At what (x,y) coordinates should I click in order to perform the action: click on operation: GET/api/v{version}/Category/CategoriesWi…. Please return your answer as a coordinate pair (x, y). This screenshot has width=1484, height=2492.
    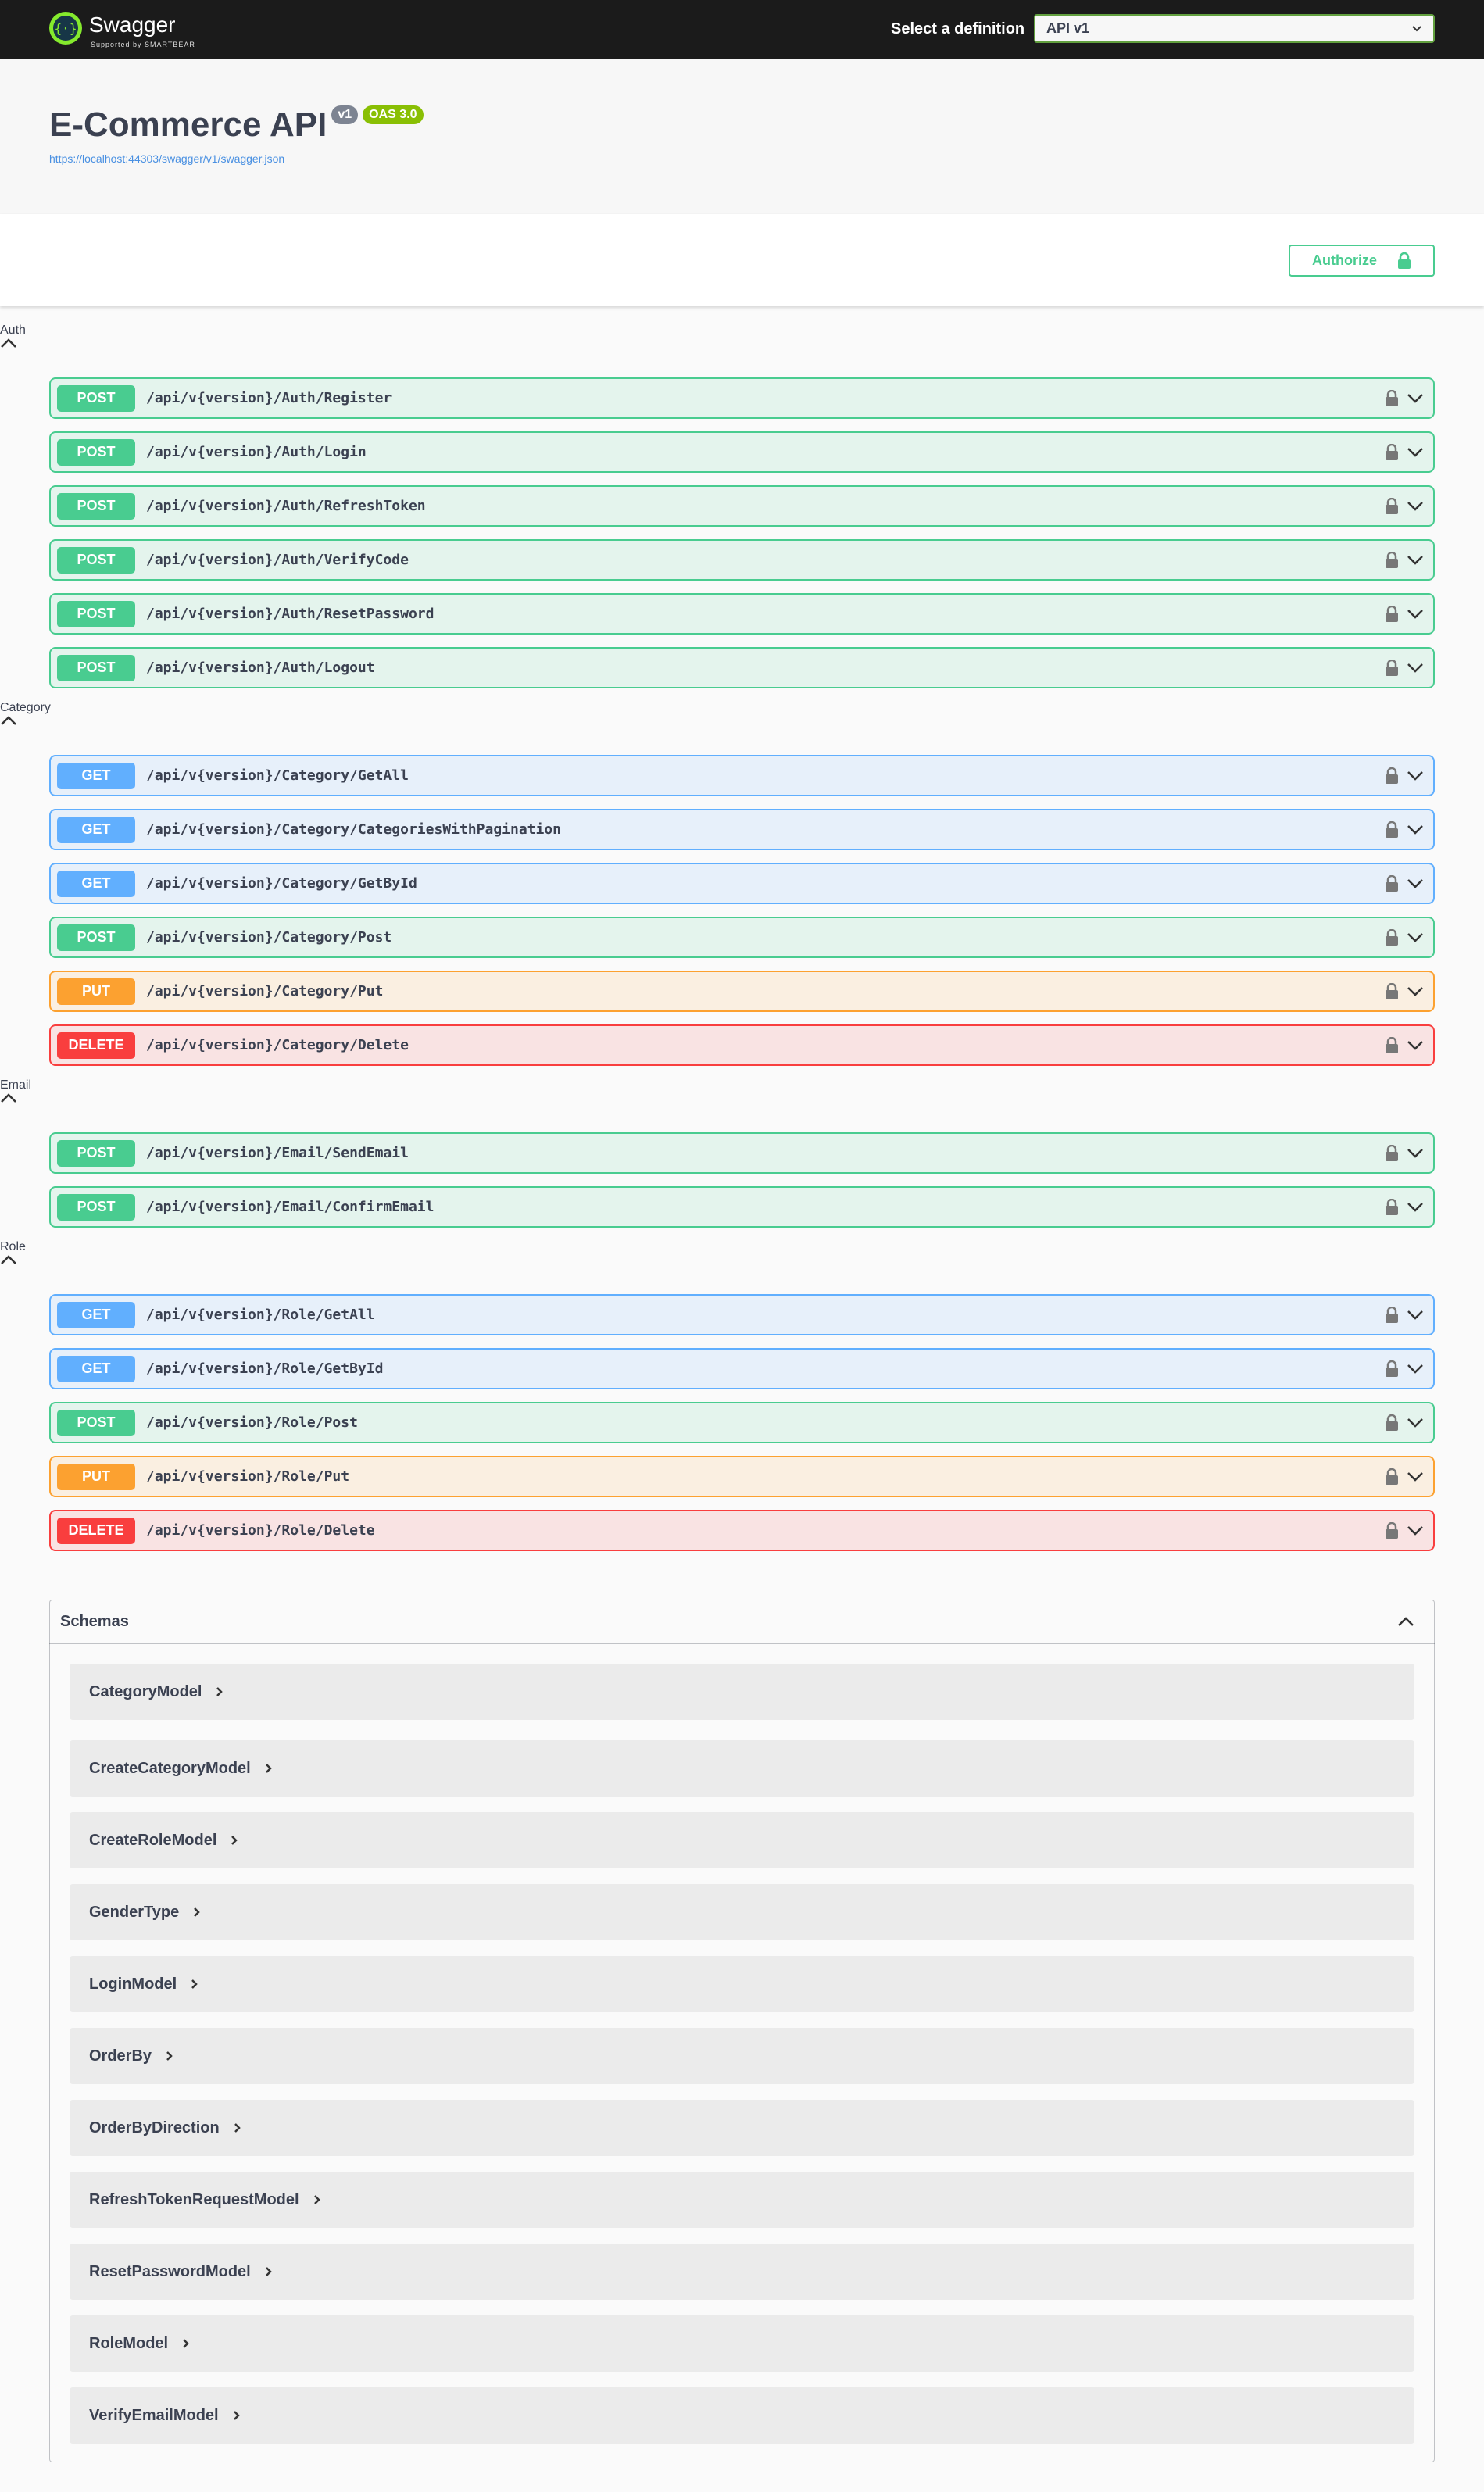
    Looking at the image, I should click on (742, 830).